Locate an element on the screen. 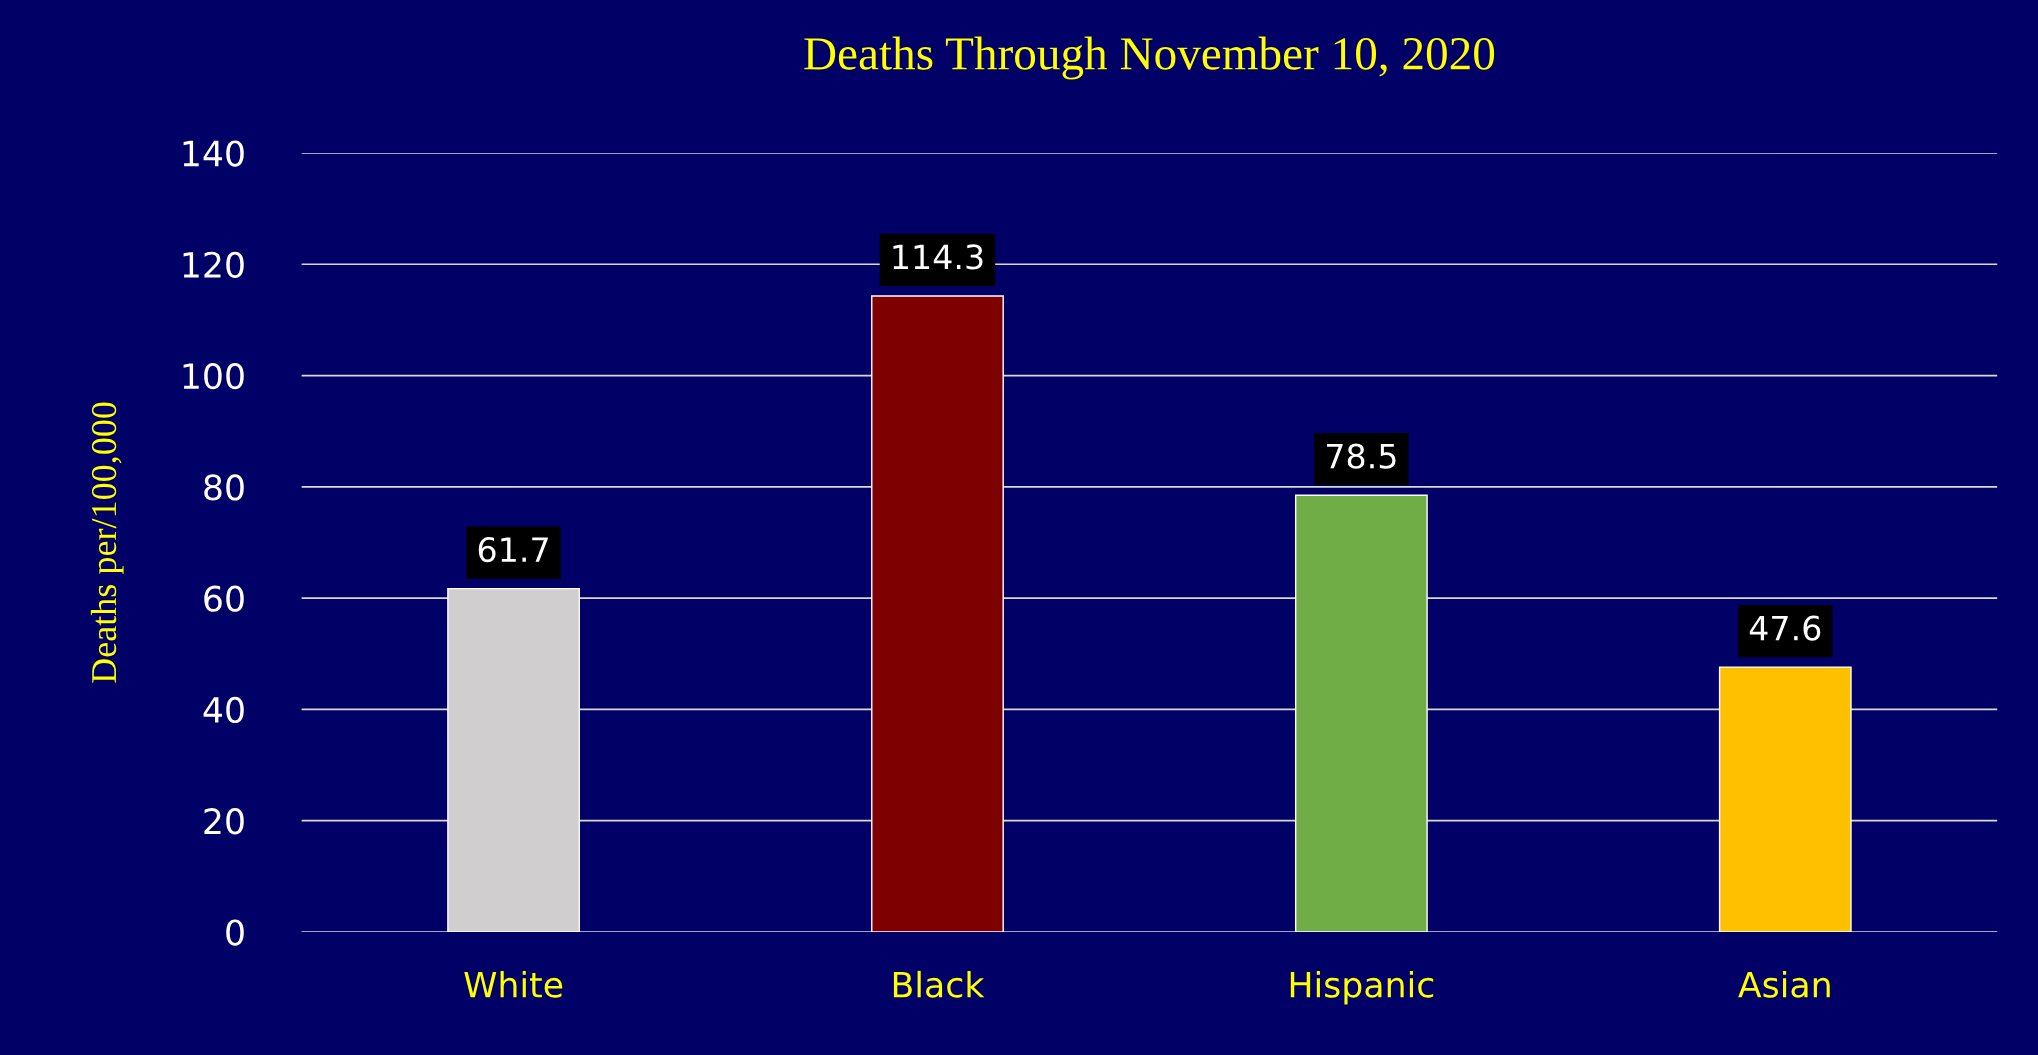  y-tick-label: 20 is located at coordinates (224, 821).